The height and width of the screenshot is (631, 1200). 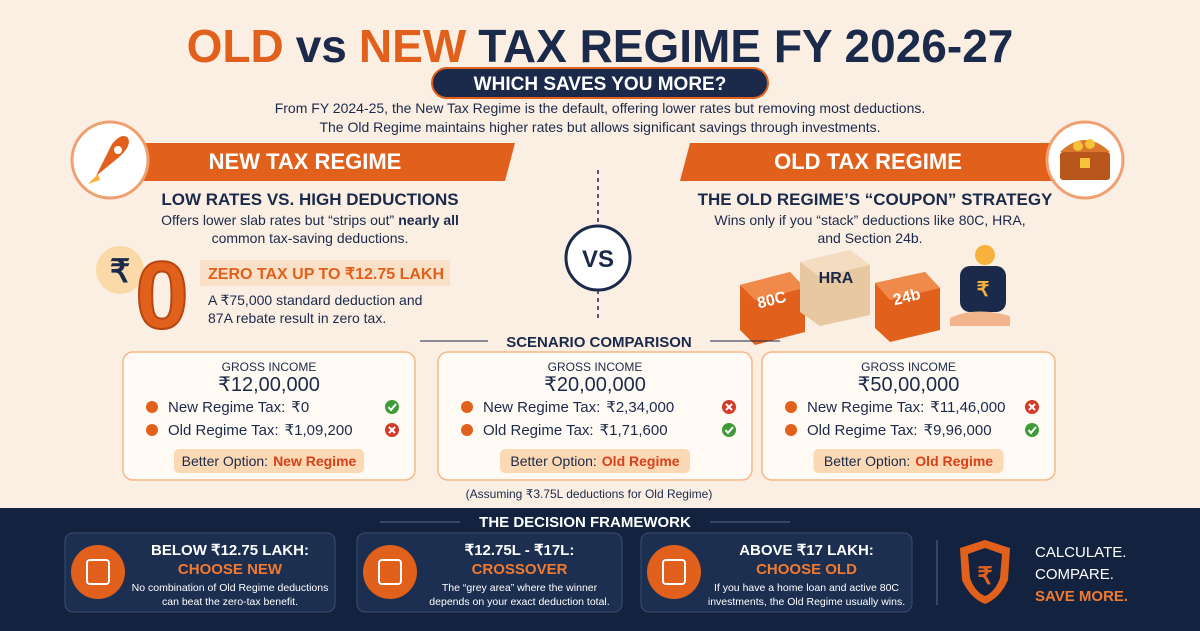 What do you see at coordinates (235, 46) in the screenshot?
I see `title-old: OLD` at bounding box center [235, 46].